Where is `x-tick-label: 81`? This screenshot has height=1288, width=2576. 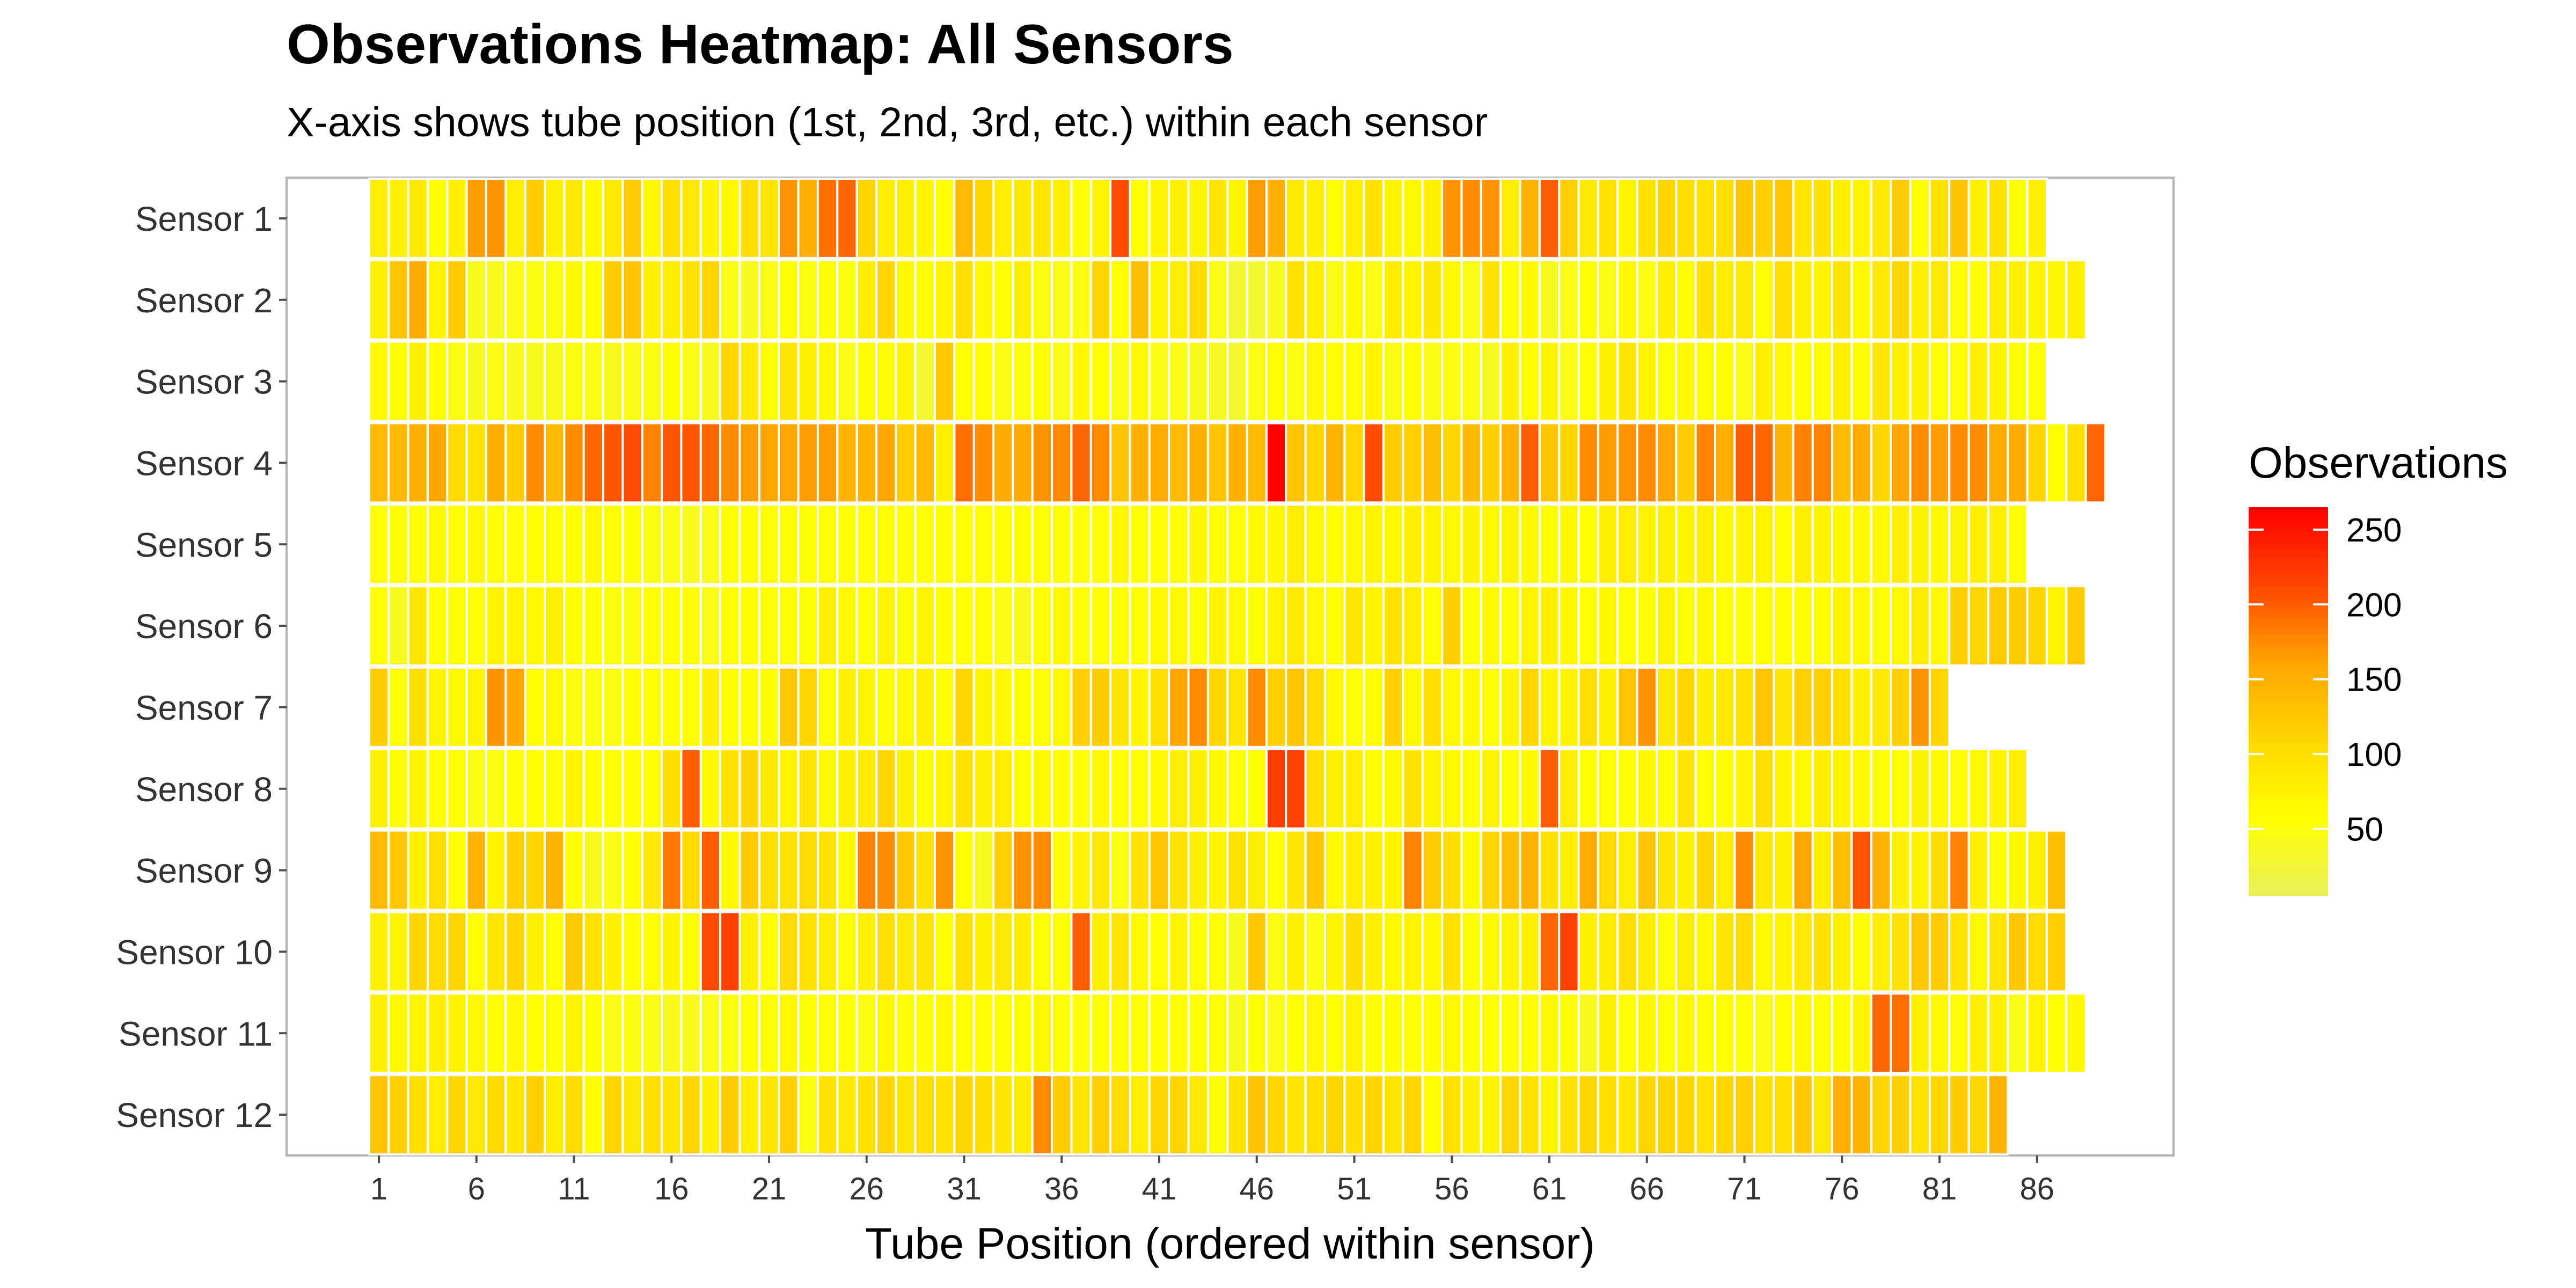 x-tick-label: 81 is located at coordinates (1939, 1189).